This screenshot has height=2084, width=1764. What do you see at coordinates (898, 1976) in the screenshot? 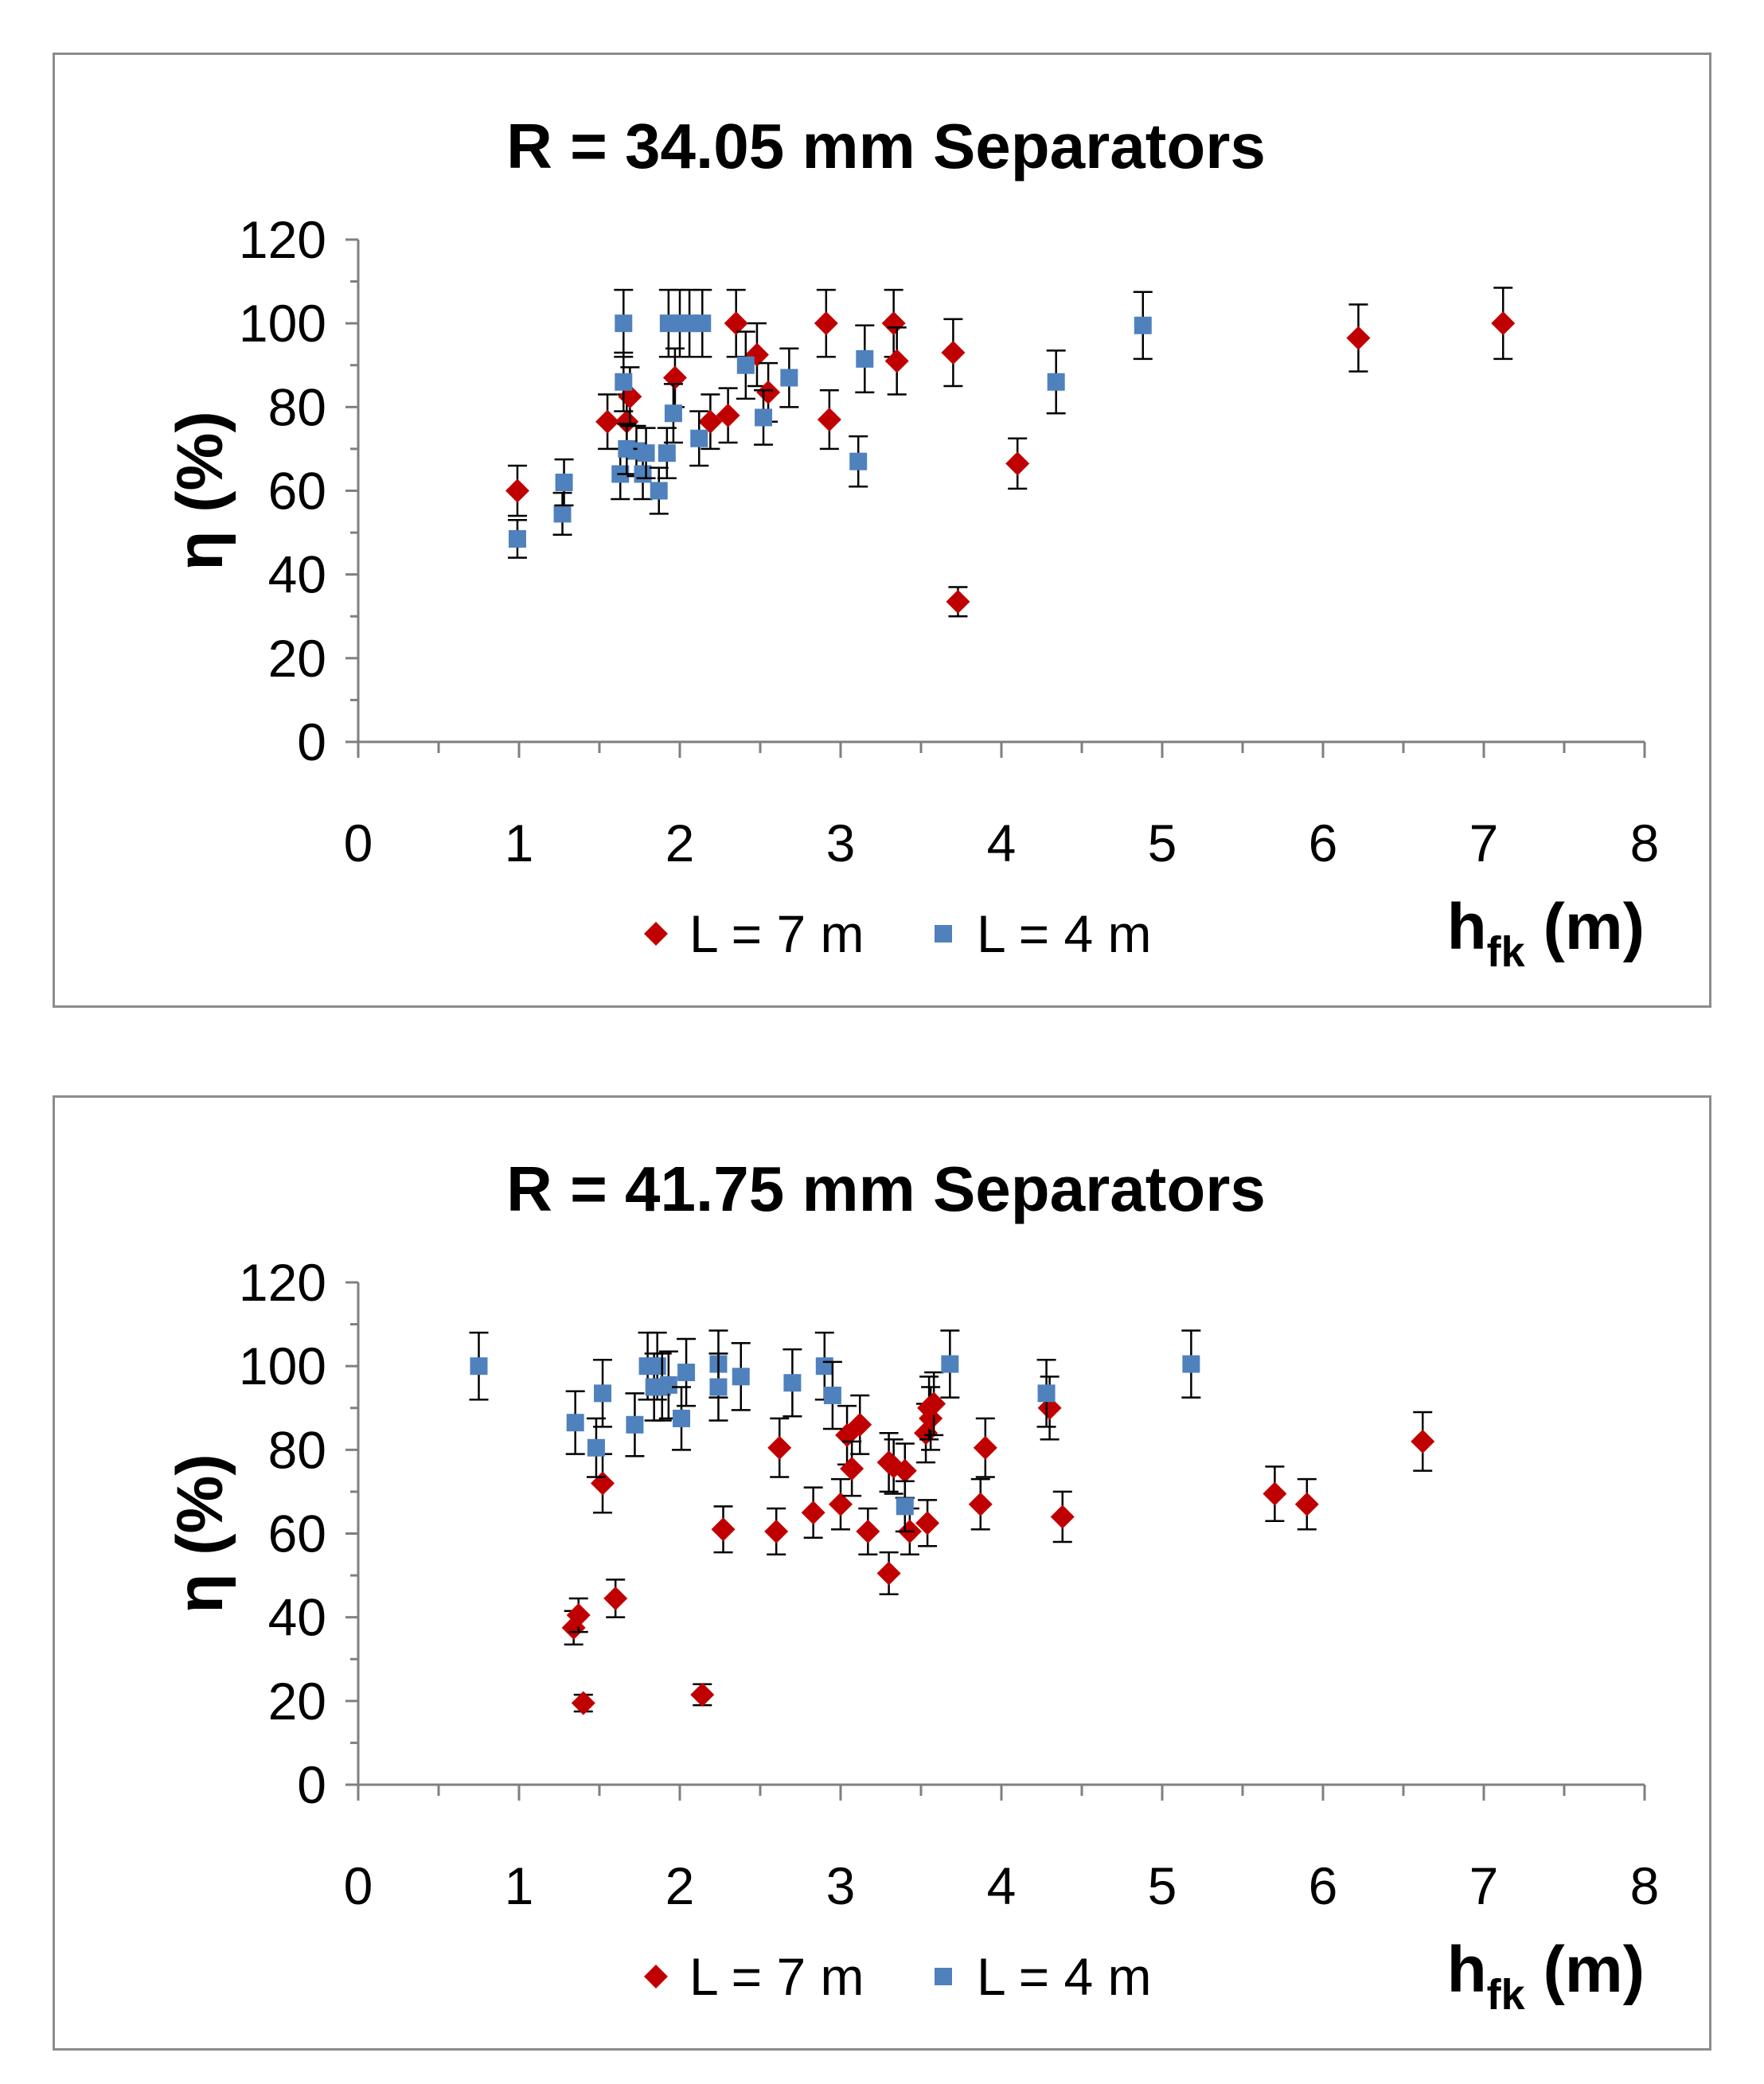
I see `legend: L = 7 m L = 4 m` at bounding box center [898, 1976].